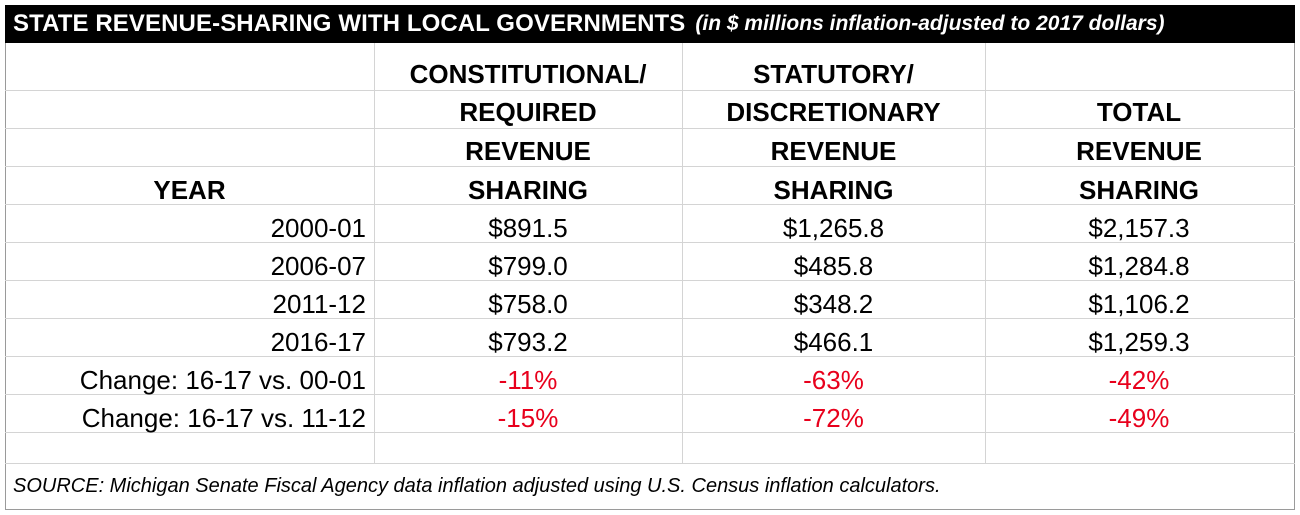 The image size is (1300, 515). Describe the element at coordinates (1139, 304) in the screenshot. I see `row-total-value: $1,106.2` at that location.